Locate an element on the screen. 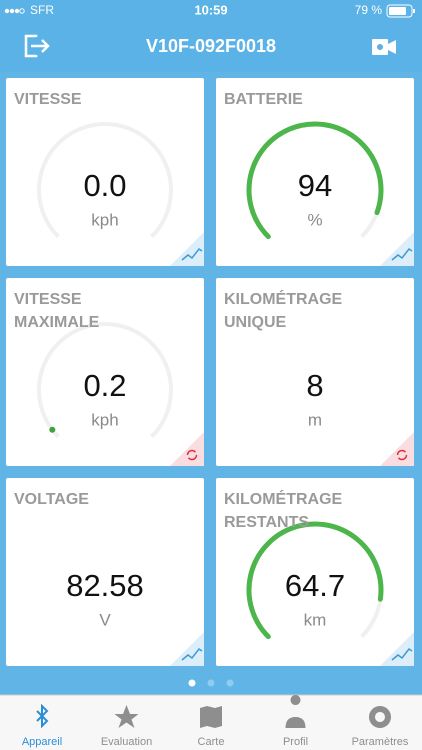 The image size is (422, 750). tabs: Appareil Evaluation Carte Profil Paramètres is located at coordinates (215, 721).